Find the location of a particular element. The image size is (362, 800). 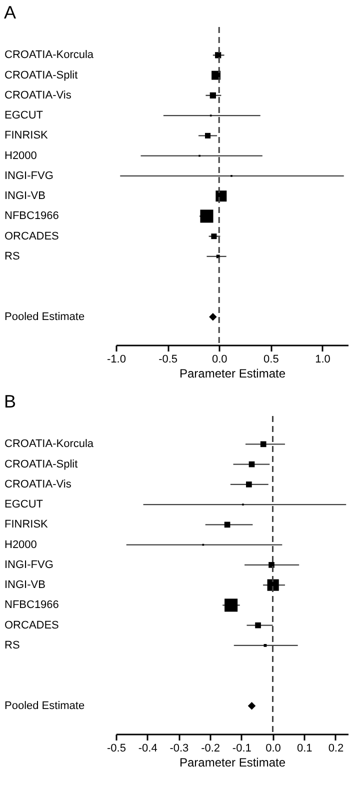

chart-title: A is located at coordinates (10, 12).